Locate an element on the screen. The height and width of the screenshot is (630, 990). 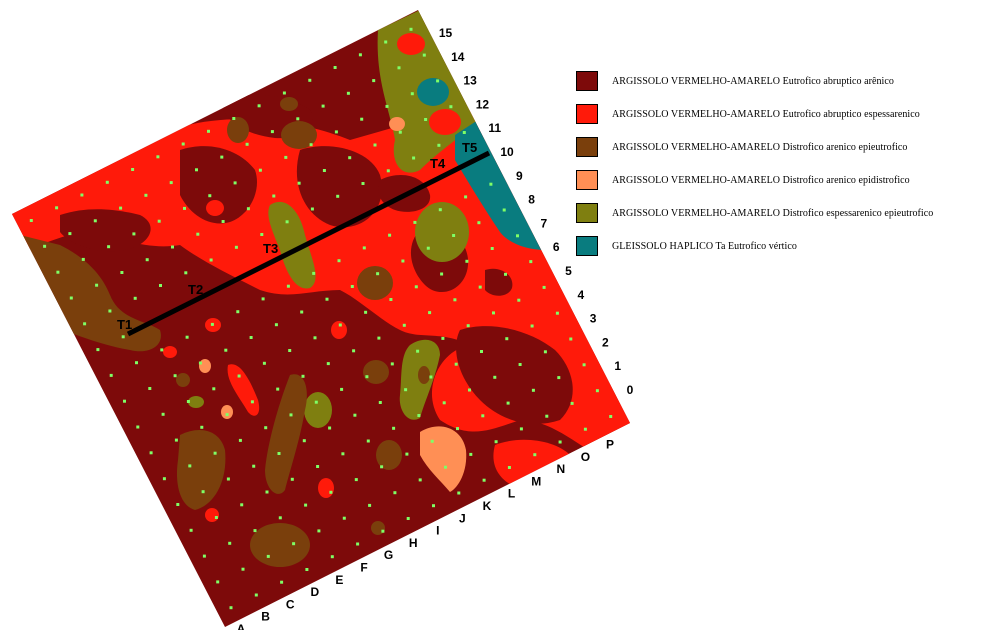
row-label: 5 is located at coordinates (568, 271).